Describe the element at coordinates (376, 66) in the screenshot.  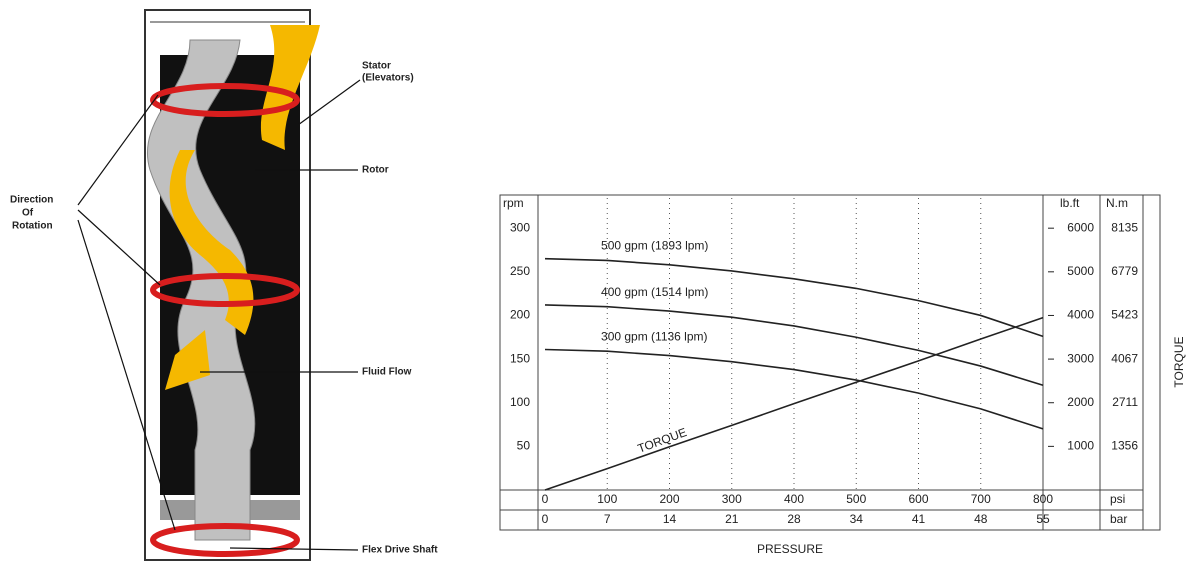
I see `label: Stator` at that location.